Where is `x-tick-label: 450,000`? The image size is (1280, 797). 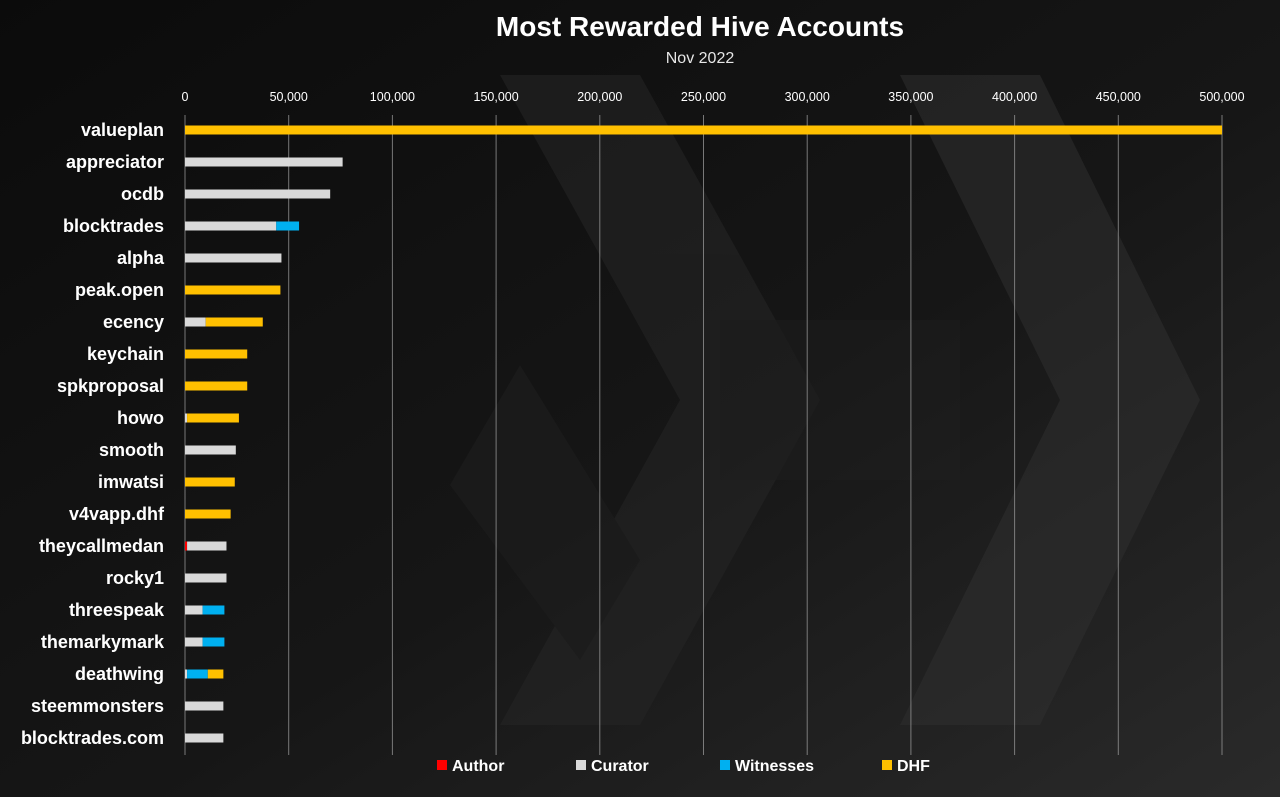
x-tick-label: 450,000 is located at coordinates (1118, 97).